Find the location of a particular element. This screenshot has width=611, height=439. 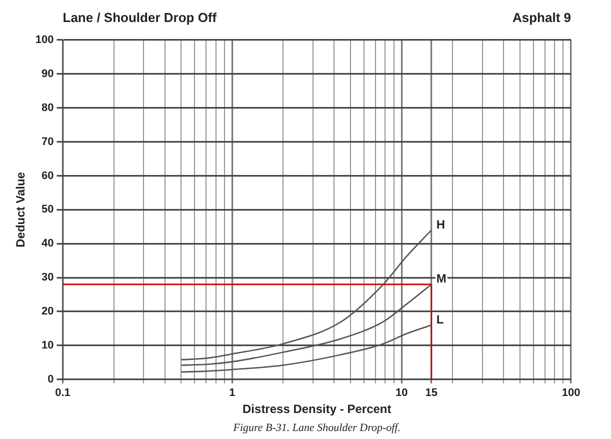

y-tick-label: 20 is located at coordinates (48, 312).